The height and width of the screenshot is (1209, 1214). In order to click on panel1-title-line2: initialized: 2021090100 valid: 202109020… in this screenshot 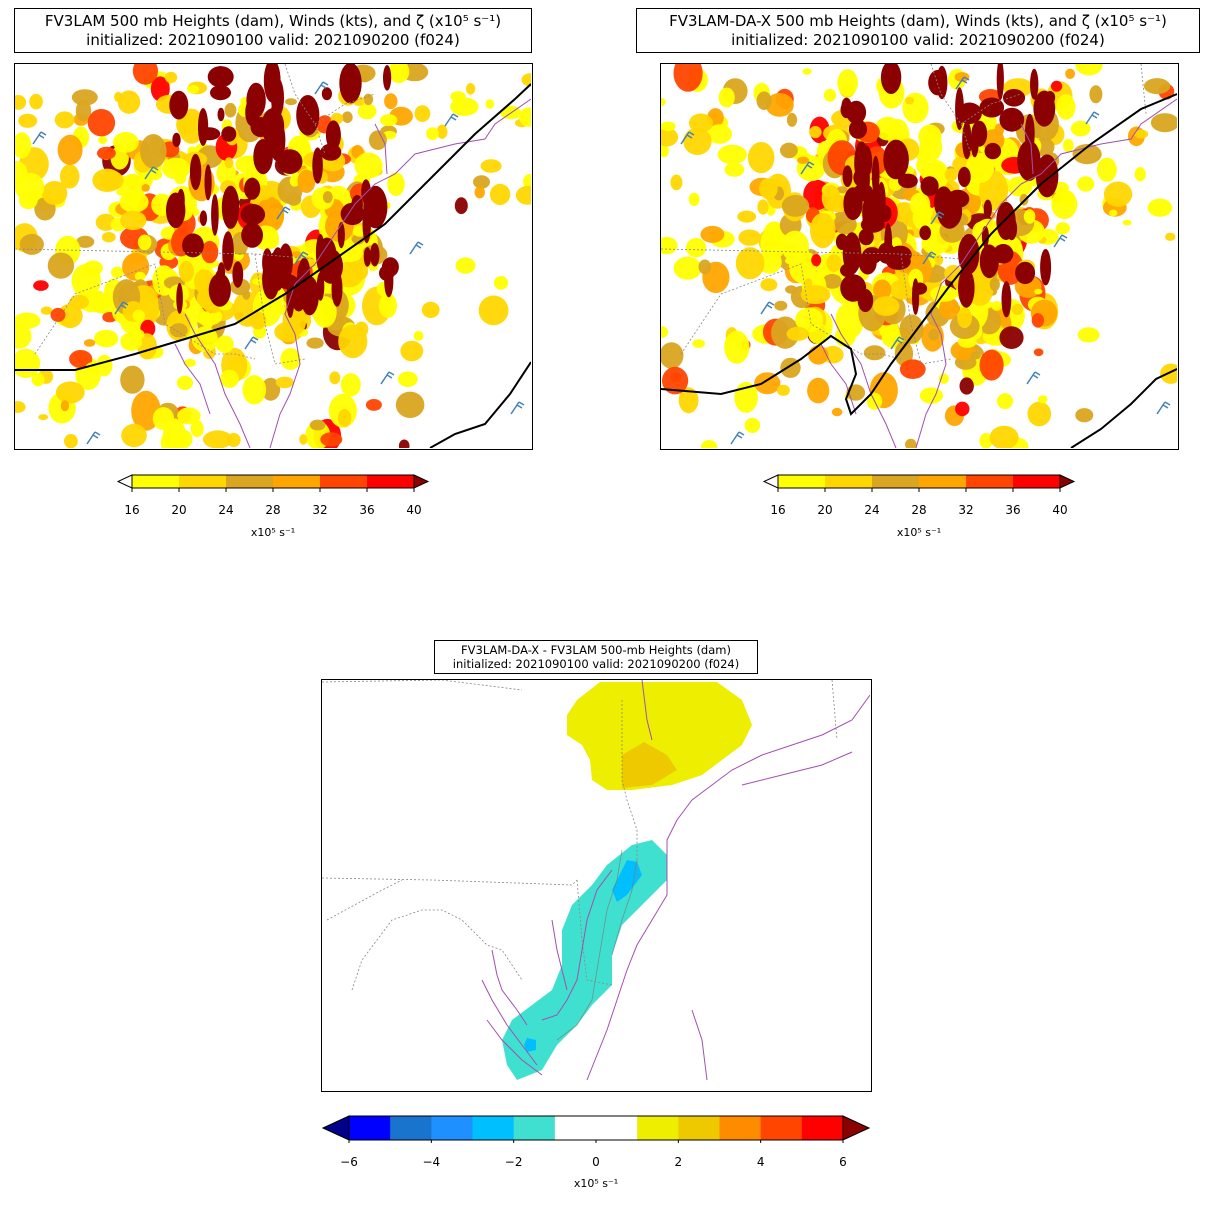, I will do `click(273, 39)`.